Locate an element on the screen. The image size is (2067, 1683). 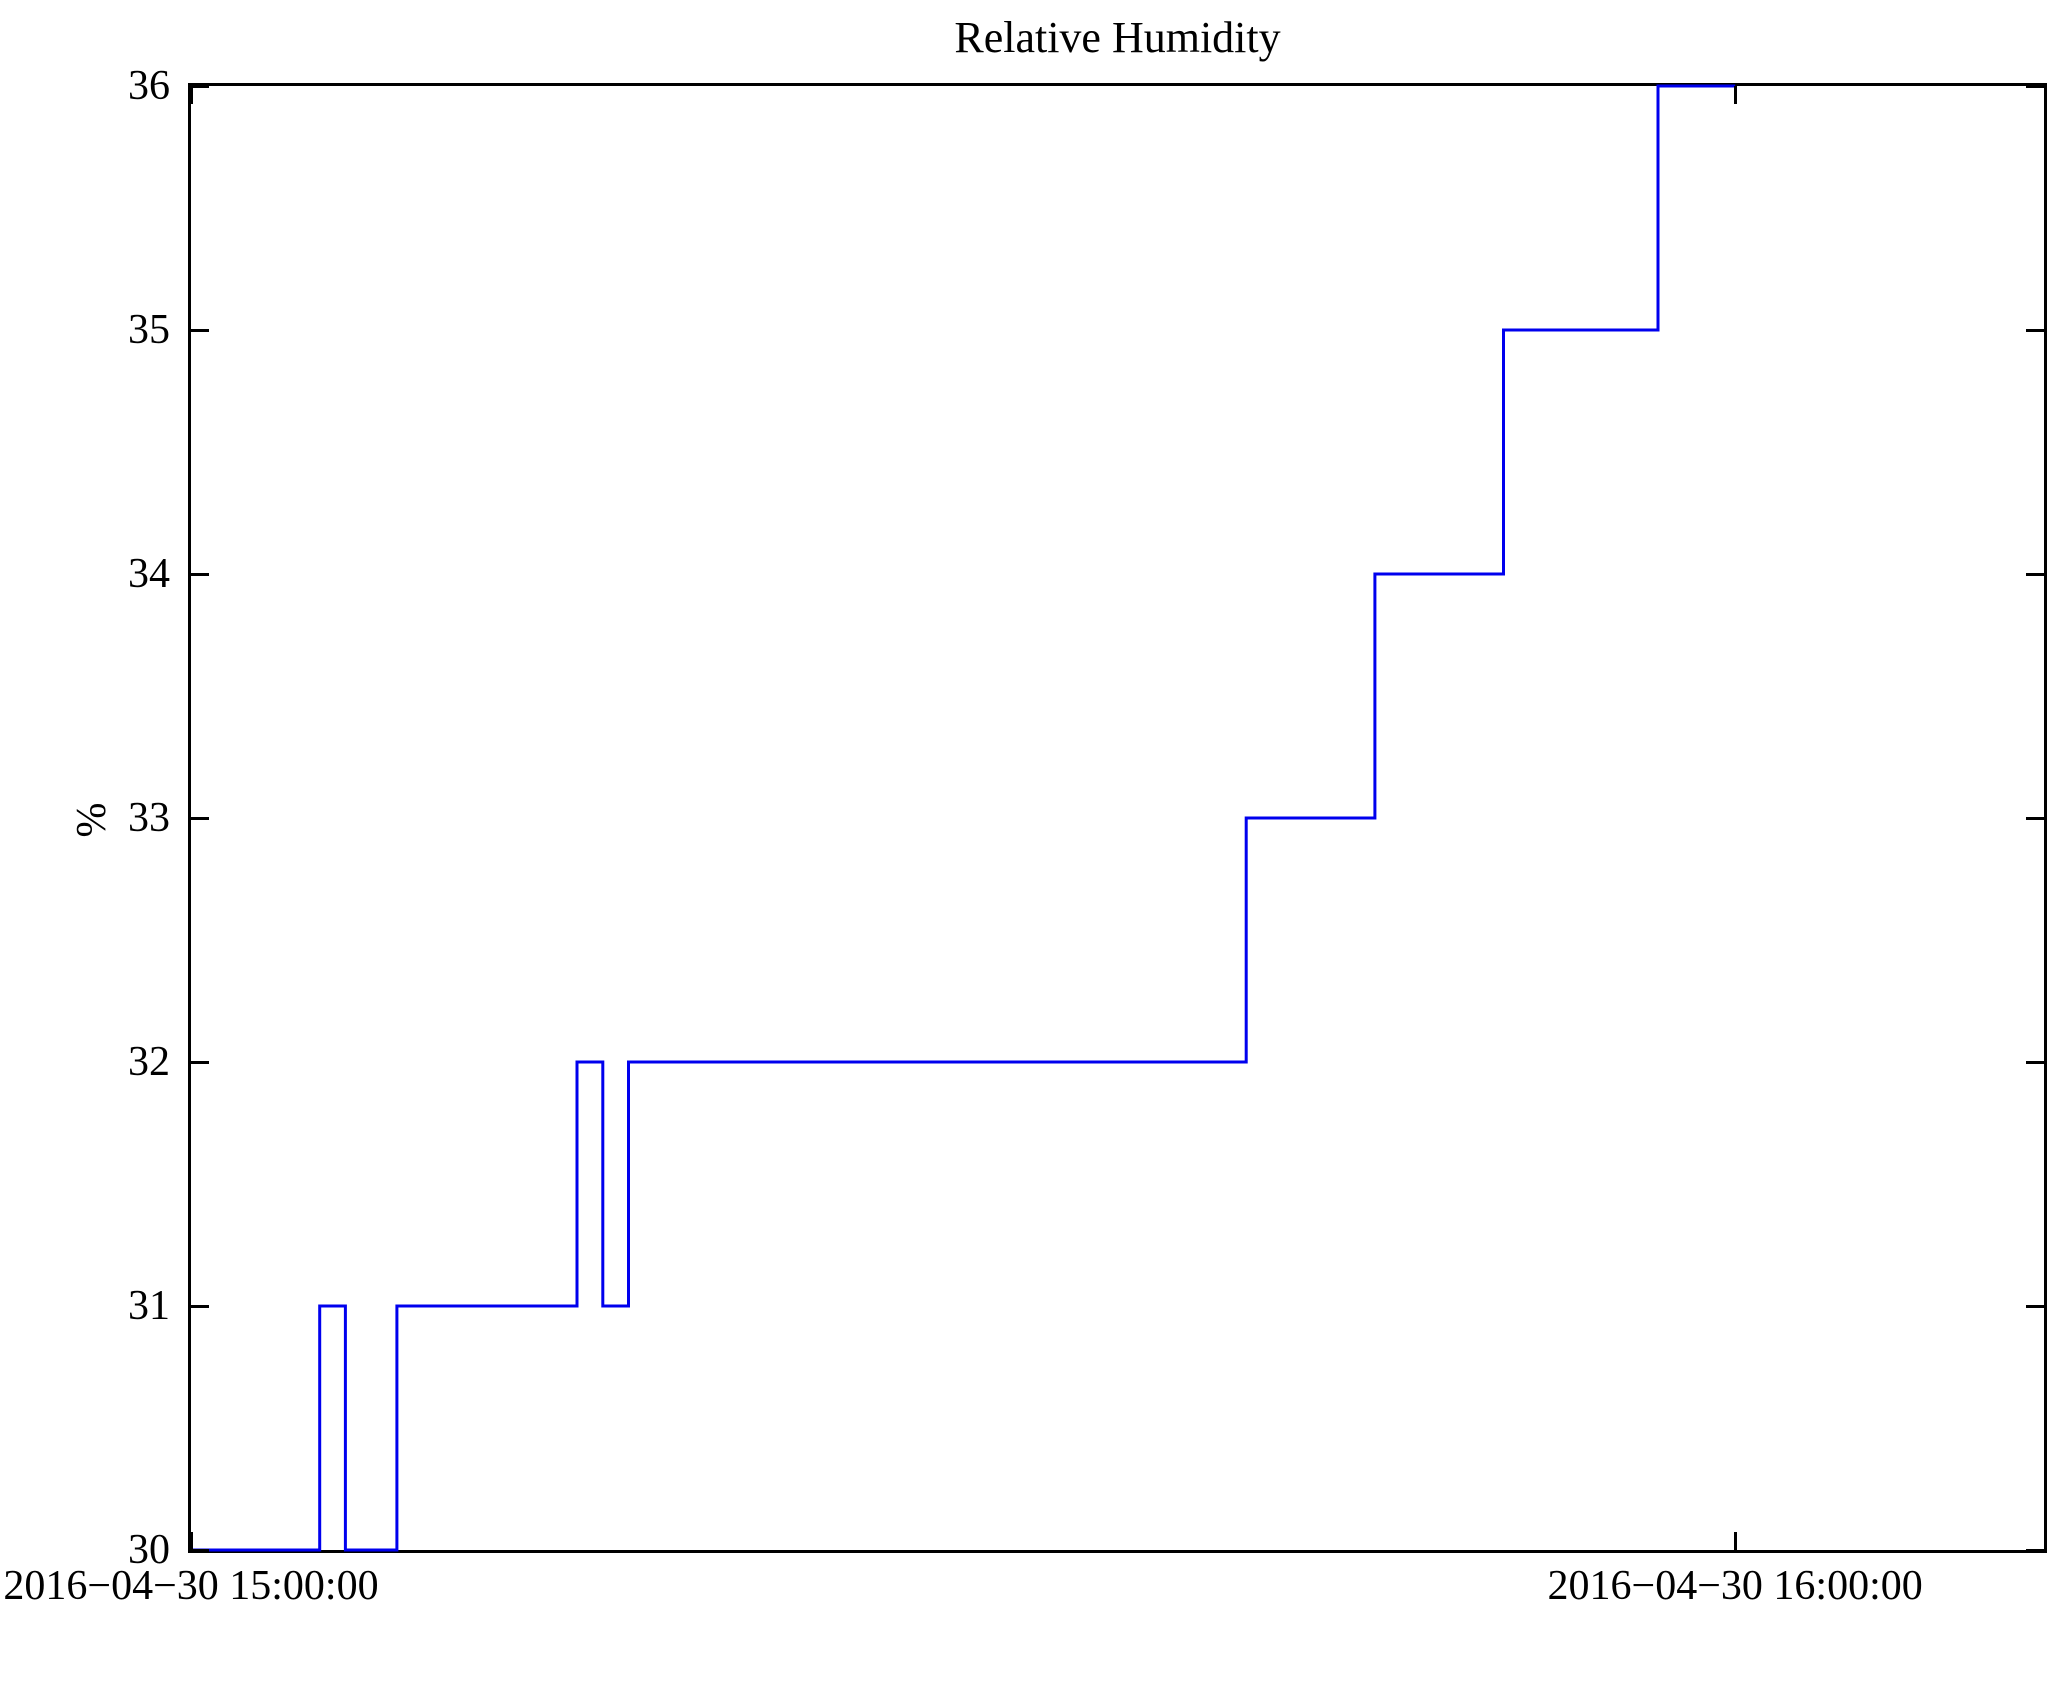
chart-title: Relative Humidity is located at coordinates (1117, 37).